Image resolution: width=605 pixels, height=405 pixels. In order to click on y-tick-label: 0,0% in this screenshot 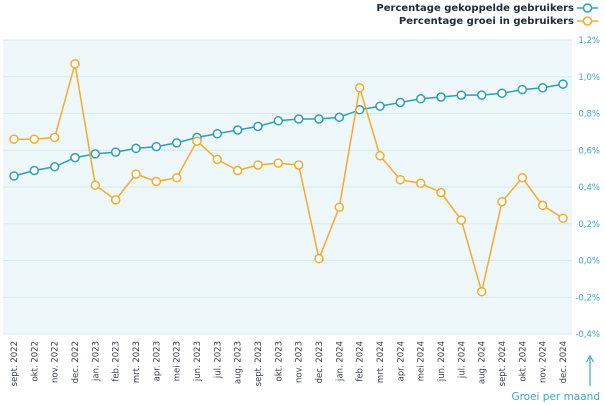, I will do `click(589, 262)`.